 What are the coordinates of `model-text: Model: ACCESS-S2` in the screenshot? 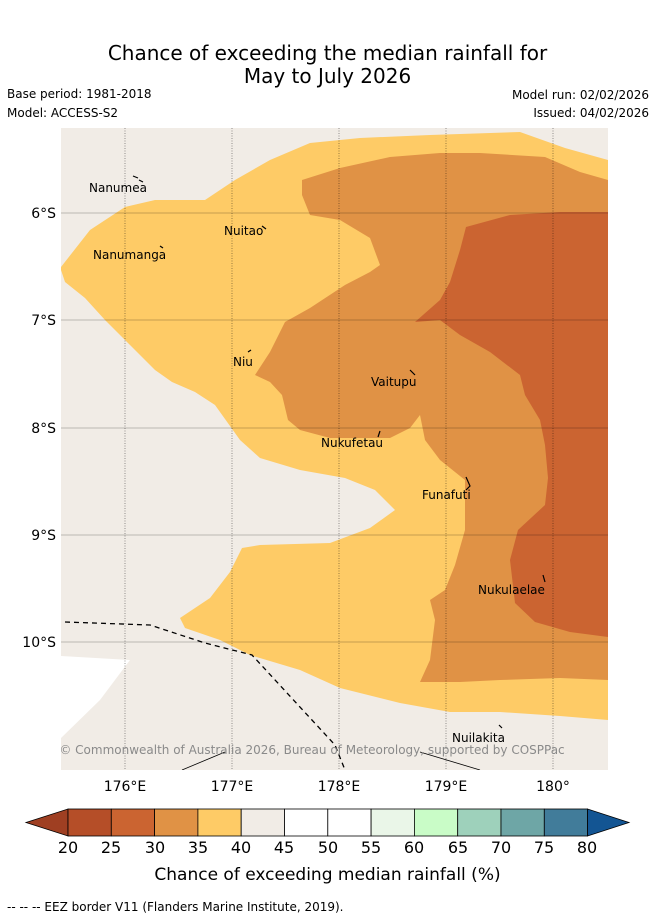 It's located at (63, 113).